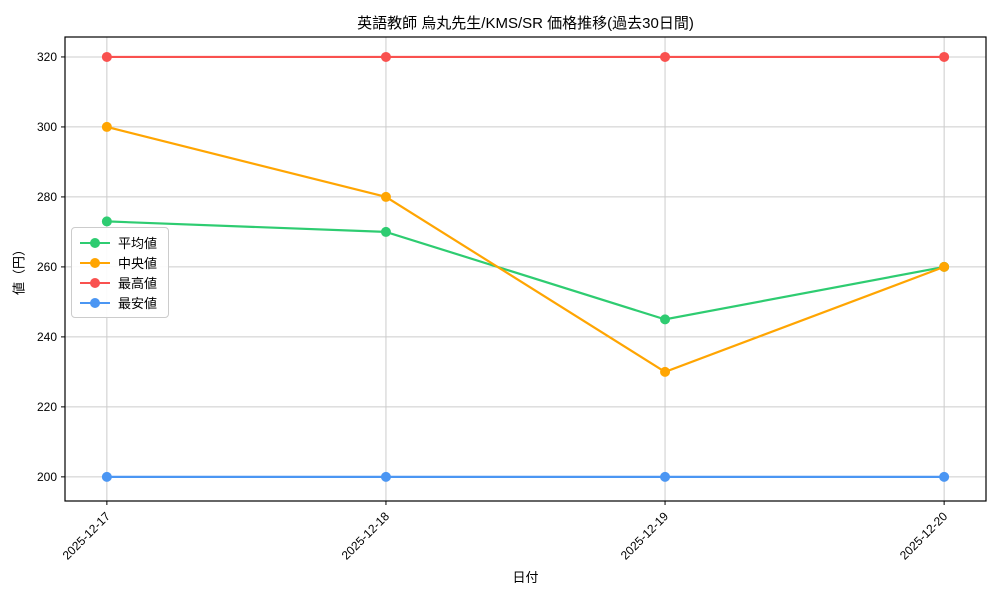  What do you see at coordinates (47, 57) in the screenshot?
I see `y-tick-label: 320` at bounding box center [47, 57].